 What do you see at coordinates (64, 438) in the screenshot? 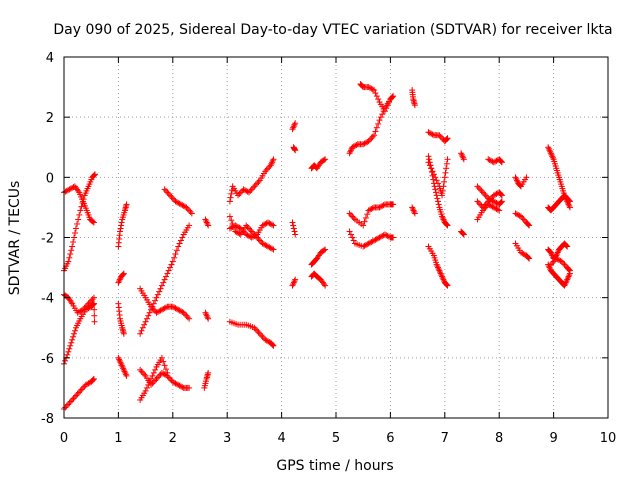
I see `x-tick-label: 0` at bounding box center [64, 438].